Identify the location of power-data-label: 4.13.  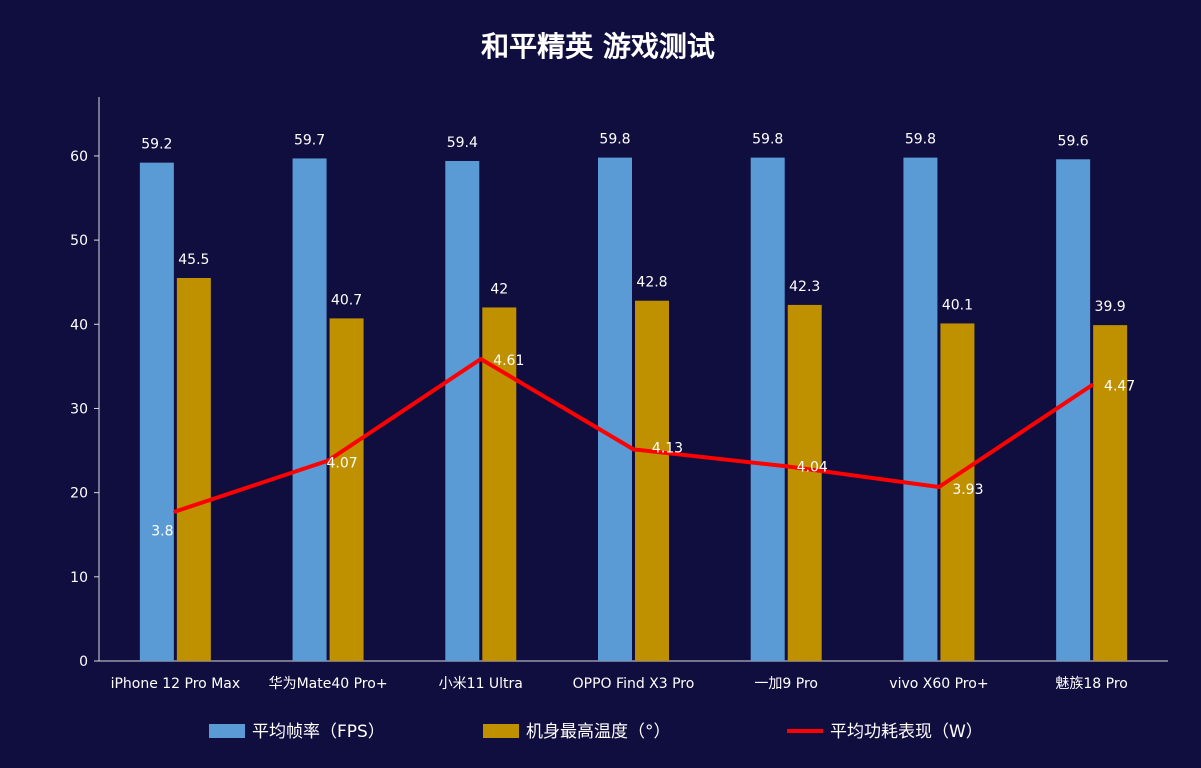
(667, 448).